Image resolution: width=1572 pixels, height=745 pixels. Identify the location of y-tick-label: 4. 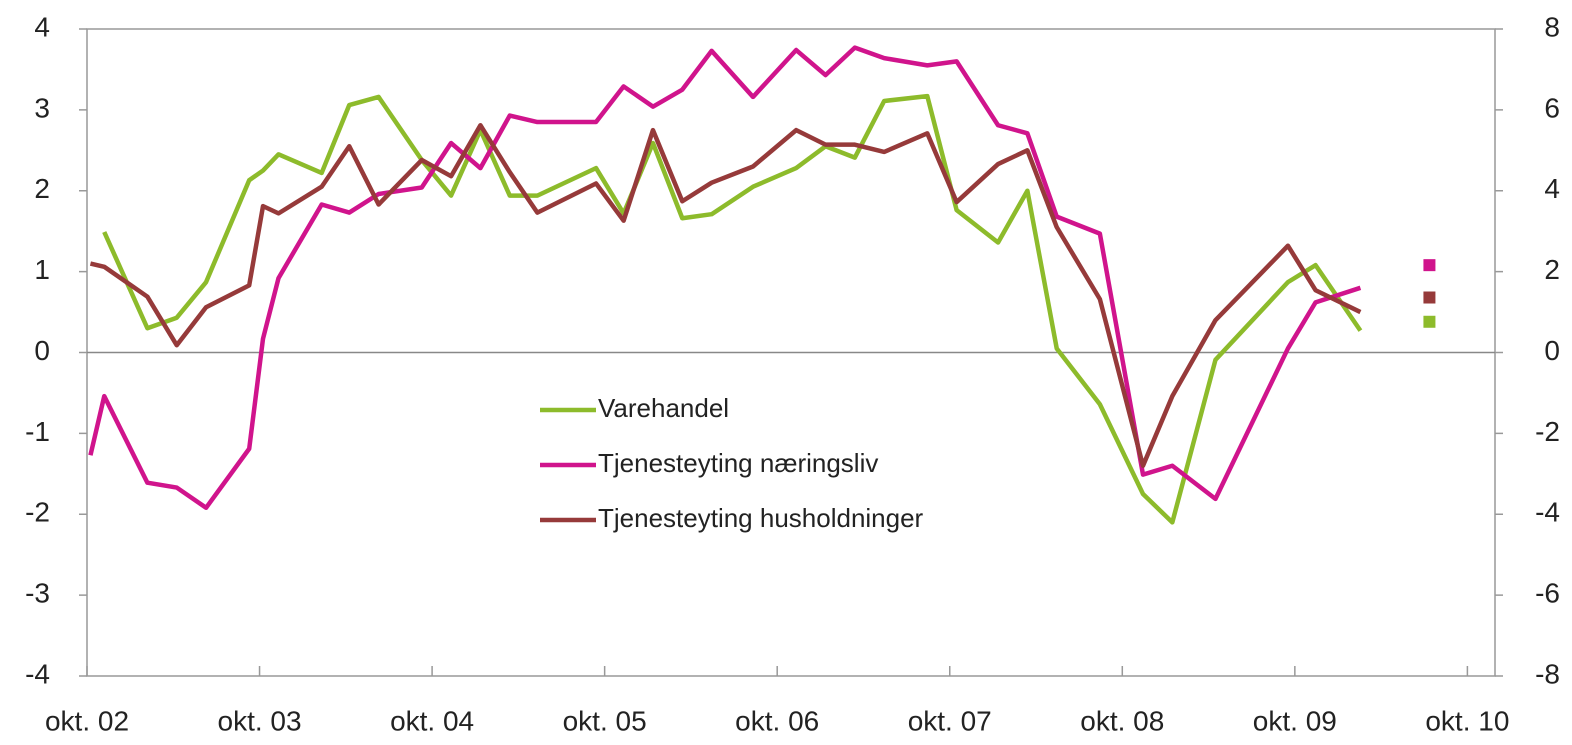
(42, 26).